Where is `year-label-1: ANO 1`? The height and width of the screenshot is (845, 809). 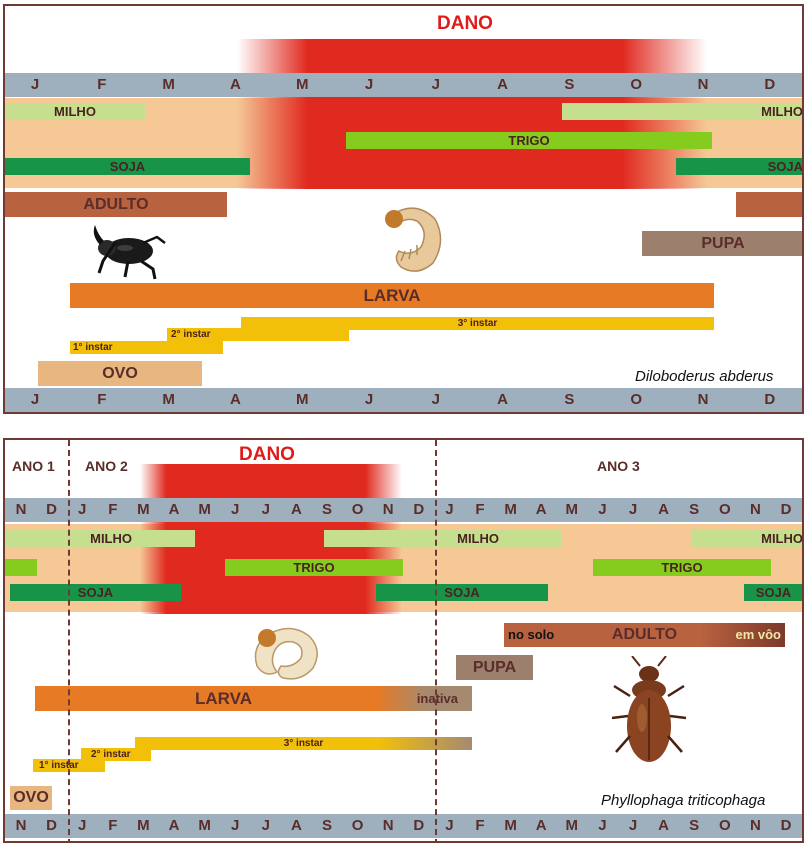 year-label-1: ANO 1 is located at coordinates (33, 466).